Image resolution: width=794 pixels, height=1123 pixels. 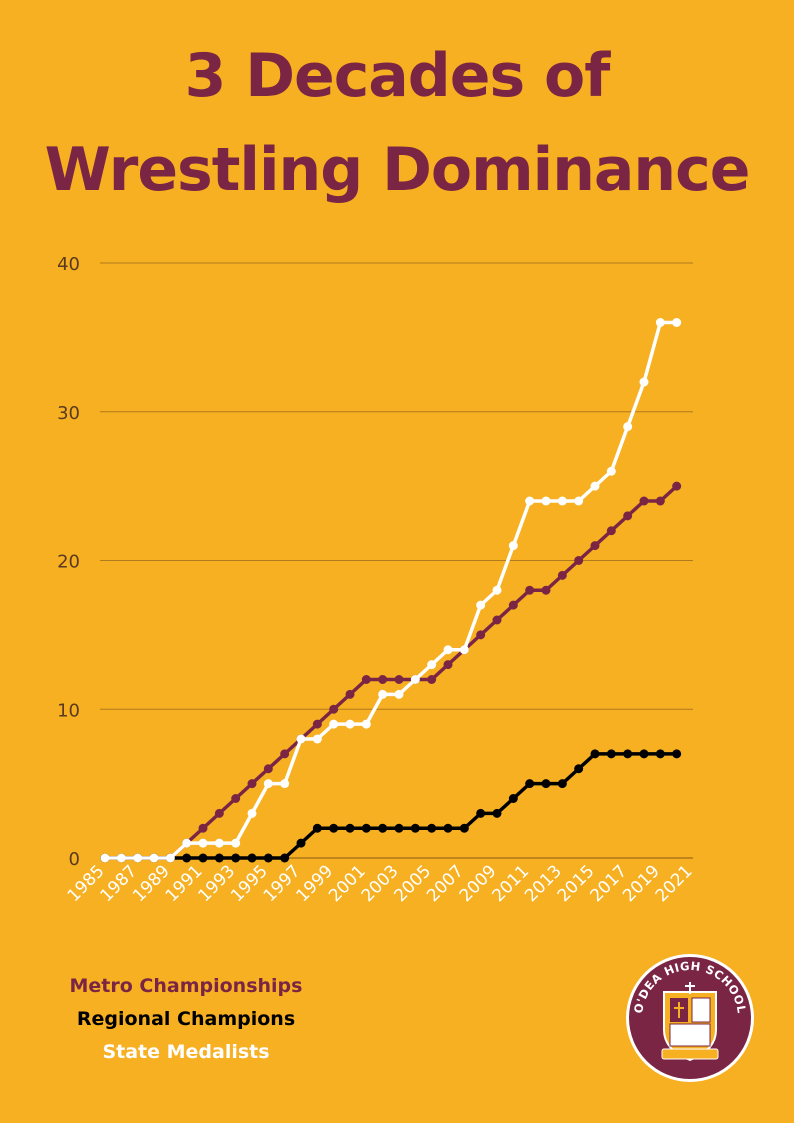 I want to click on x-tick-label: 1987, so click(x=118, y=883).